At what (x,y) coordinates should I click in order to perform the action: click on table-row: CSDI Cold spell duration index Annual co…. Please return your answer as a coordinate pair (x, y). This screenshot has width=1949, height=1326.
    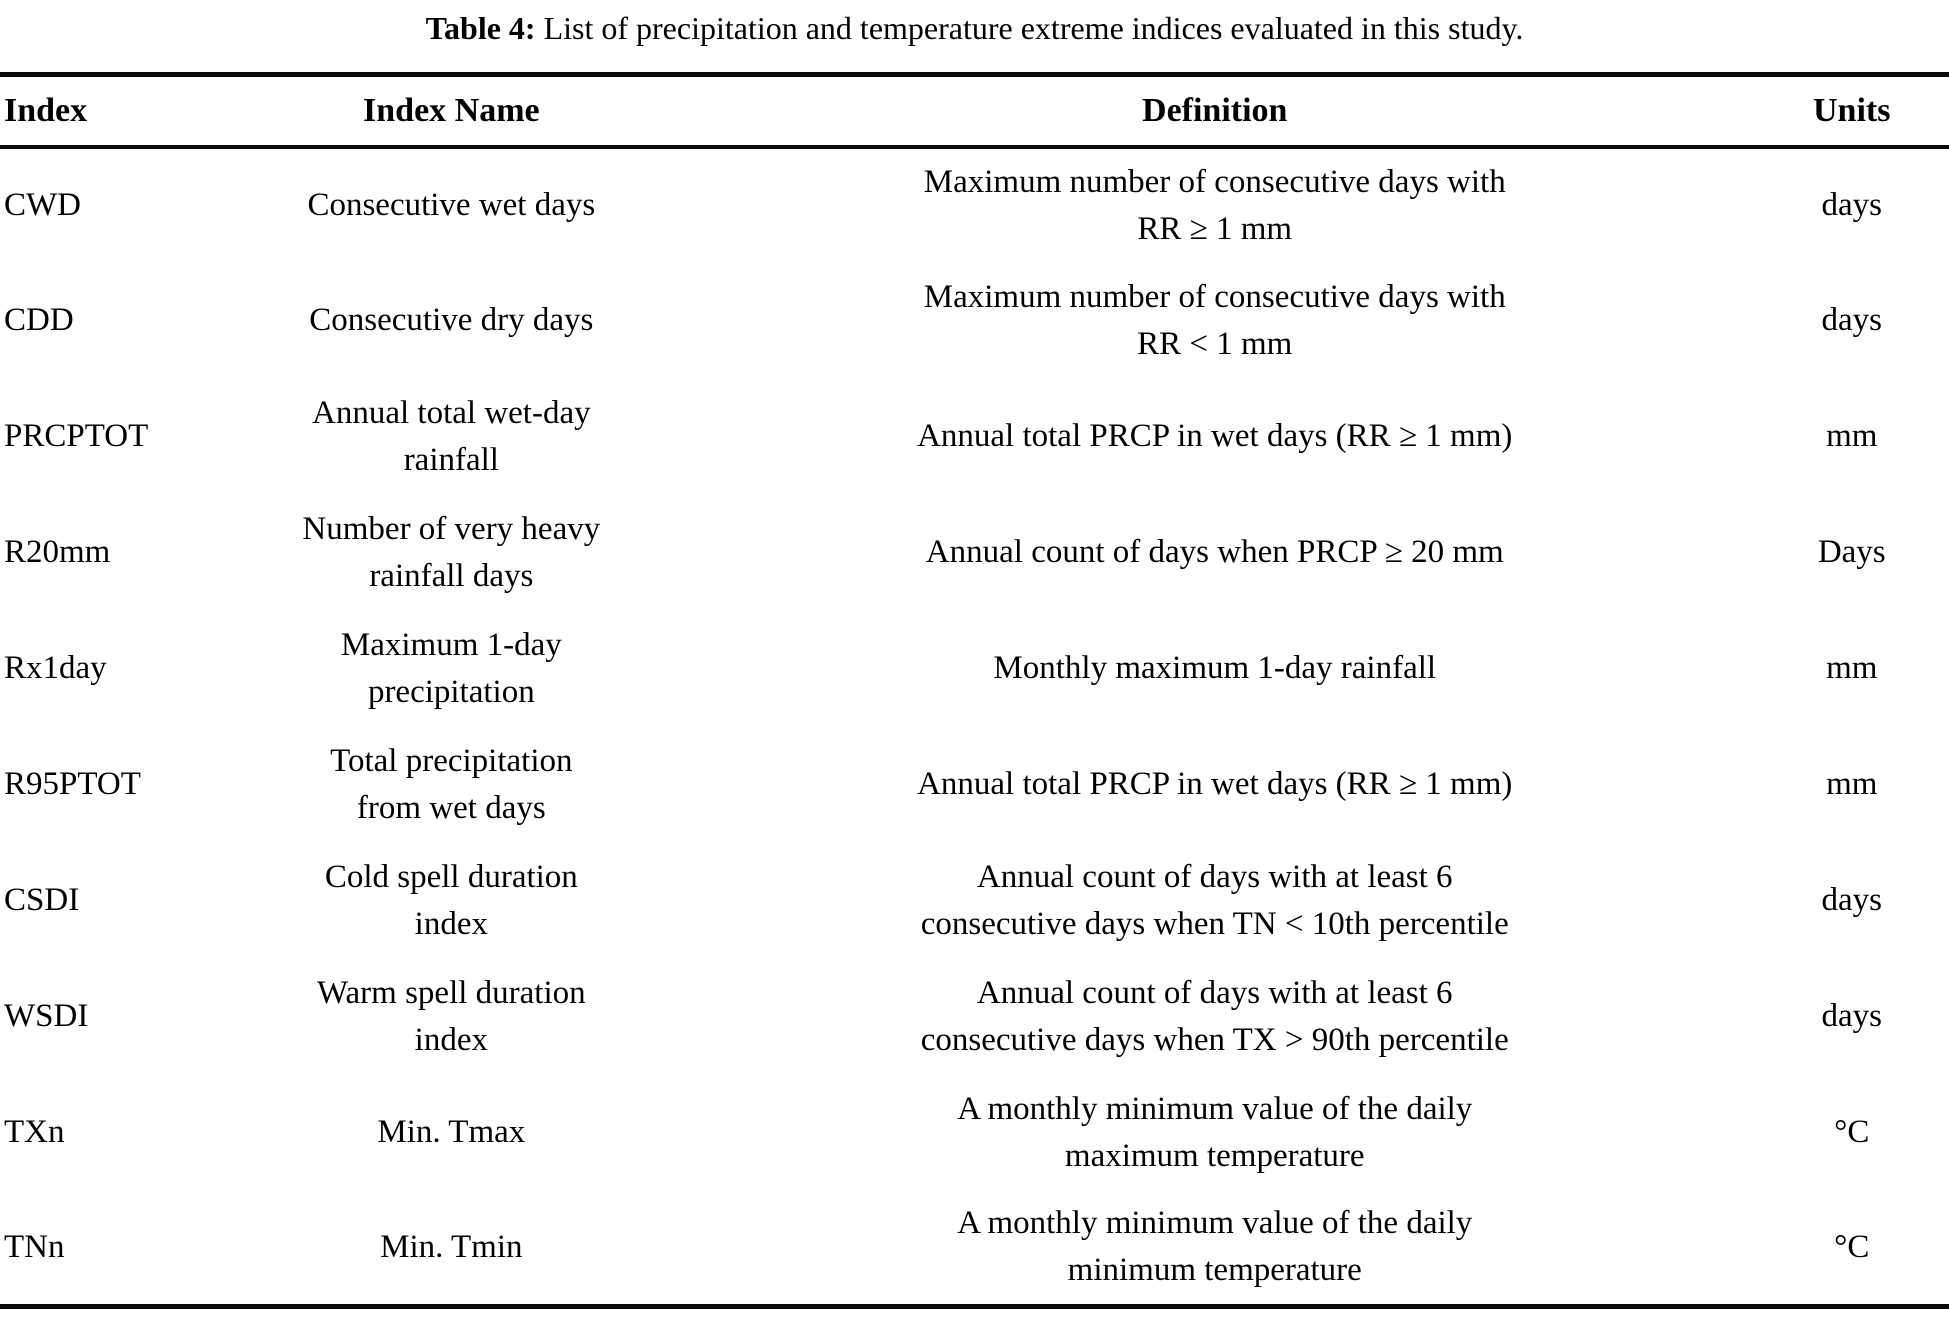
    Looking at the image, I should click on (974, 901).